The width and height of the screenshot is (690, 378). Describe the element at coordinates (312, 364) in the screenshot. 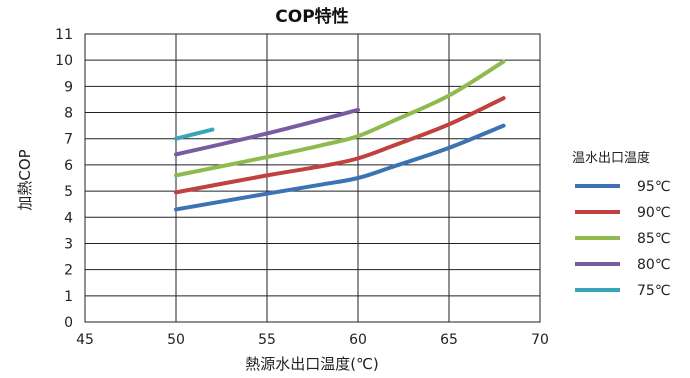

I see `x-axis-label: 熱源水出口温度(℃)` at that location.